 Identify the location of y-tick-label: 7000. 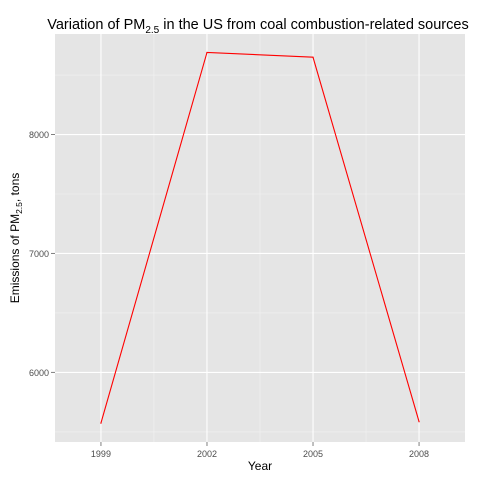
(39, 254).